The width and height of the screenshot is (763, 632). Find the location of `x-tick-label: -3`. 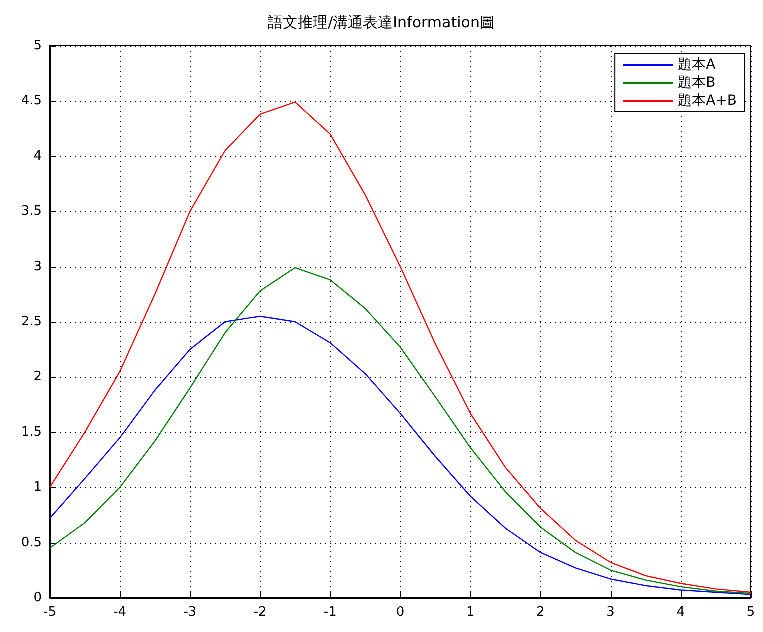

x-tick-label: -3 is located at coordinates (190, 612).